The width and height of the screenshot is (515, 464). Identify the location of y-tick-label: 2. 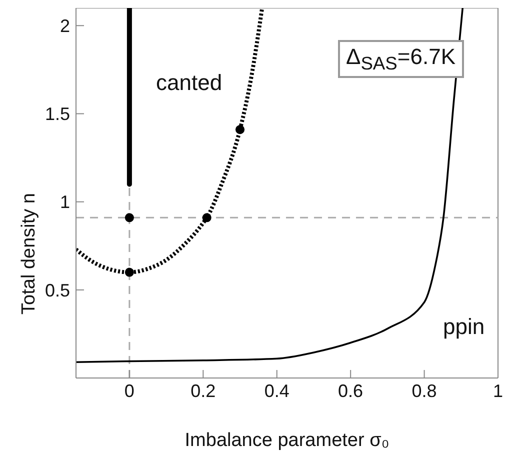
(65, 26).